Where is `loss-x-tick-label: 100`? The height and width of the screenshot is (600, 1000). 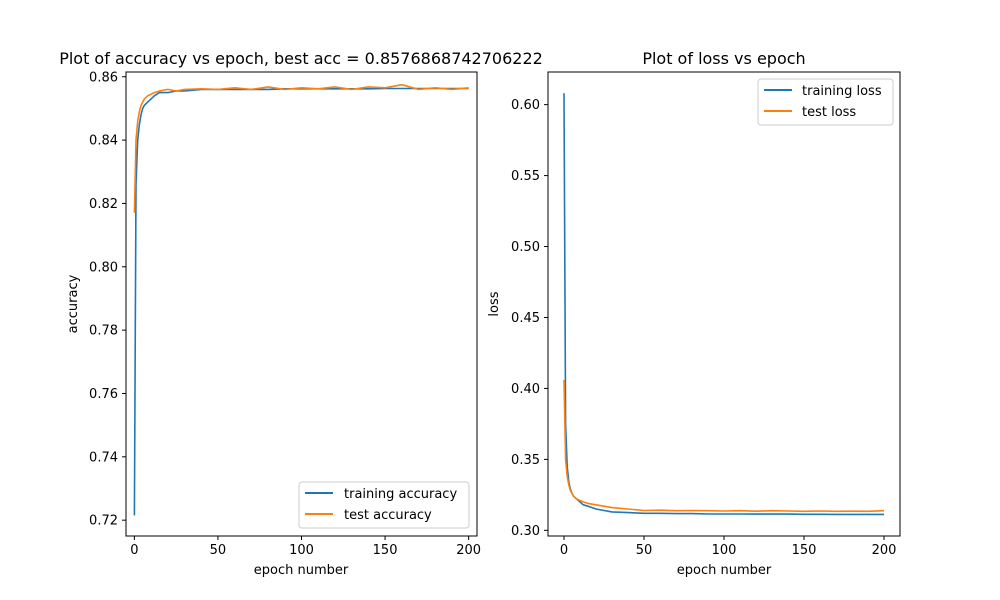
loss-x-tick-label: 100 is located at coordinates (724, 550).